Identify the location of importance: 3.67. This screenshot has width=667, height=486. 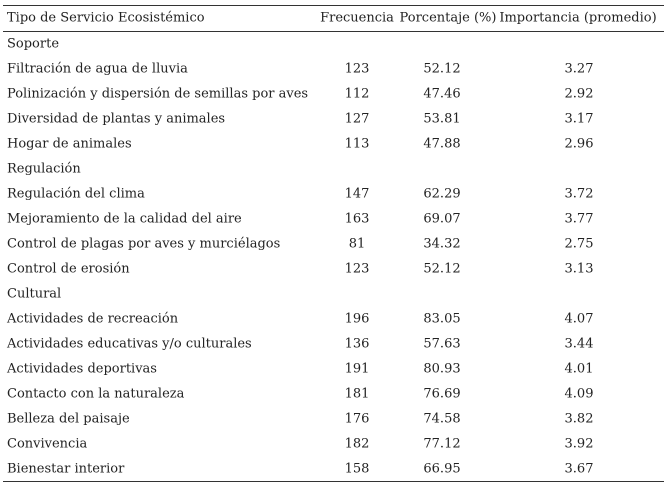
(579, 469).